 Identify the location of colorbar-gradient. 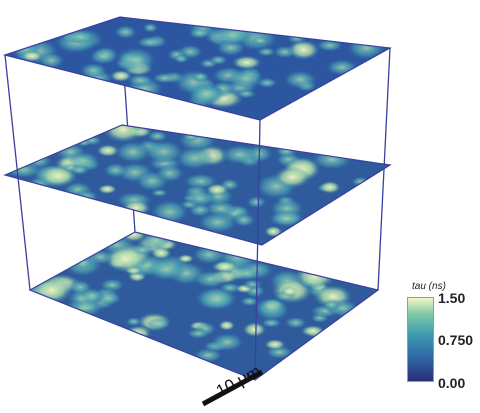
(420, 339).